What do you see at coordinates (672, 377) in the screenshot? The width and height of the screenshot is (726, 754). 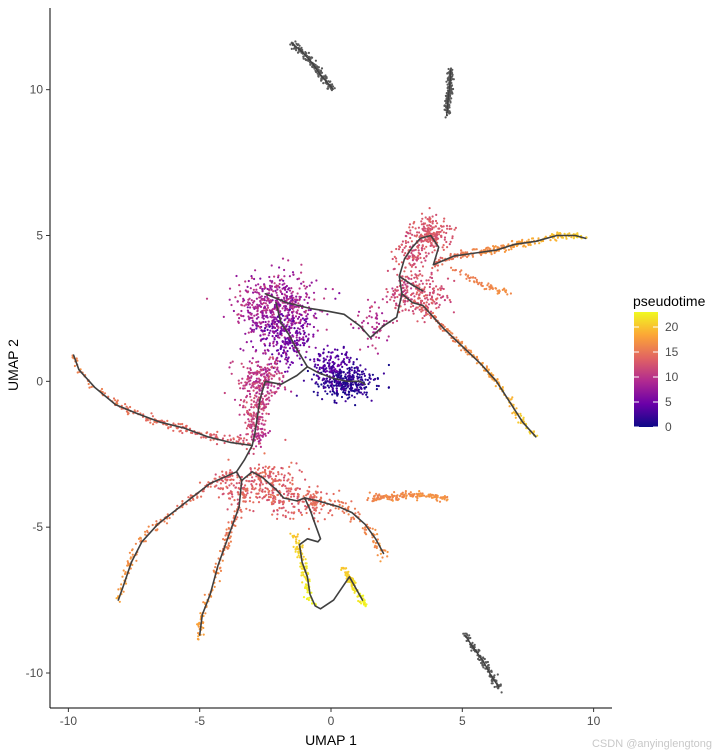 I see `legend-tick-label: 10` at bounding box center [672, 377].